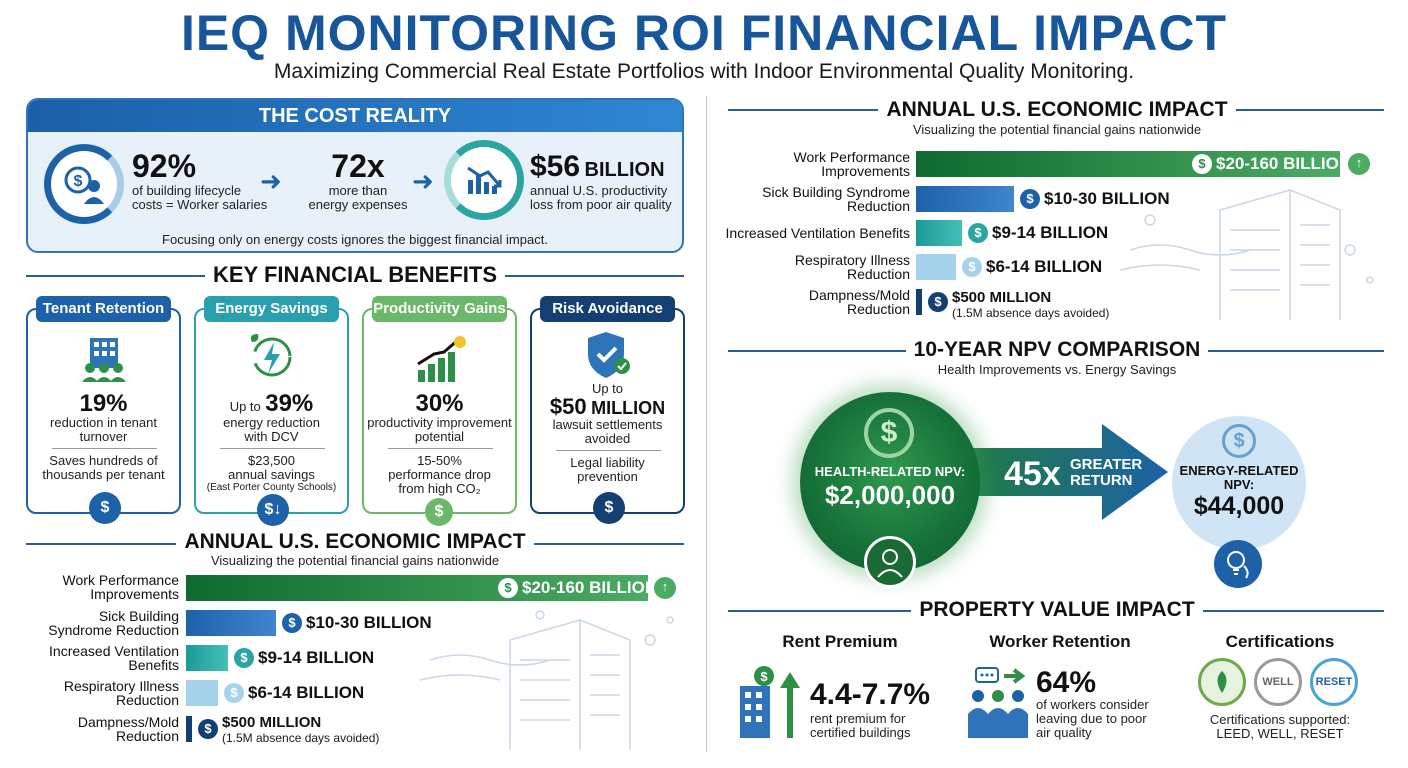 The image size is (1408, 768). What do you see at coordinates (358, 166) in the screenshot?
I see `stat-multiplier-value: 72x` at bounding box center [358, 166].